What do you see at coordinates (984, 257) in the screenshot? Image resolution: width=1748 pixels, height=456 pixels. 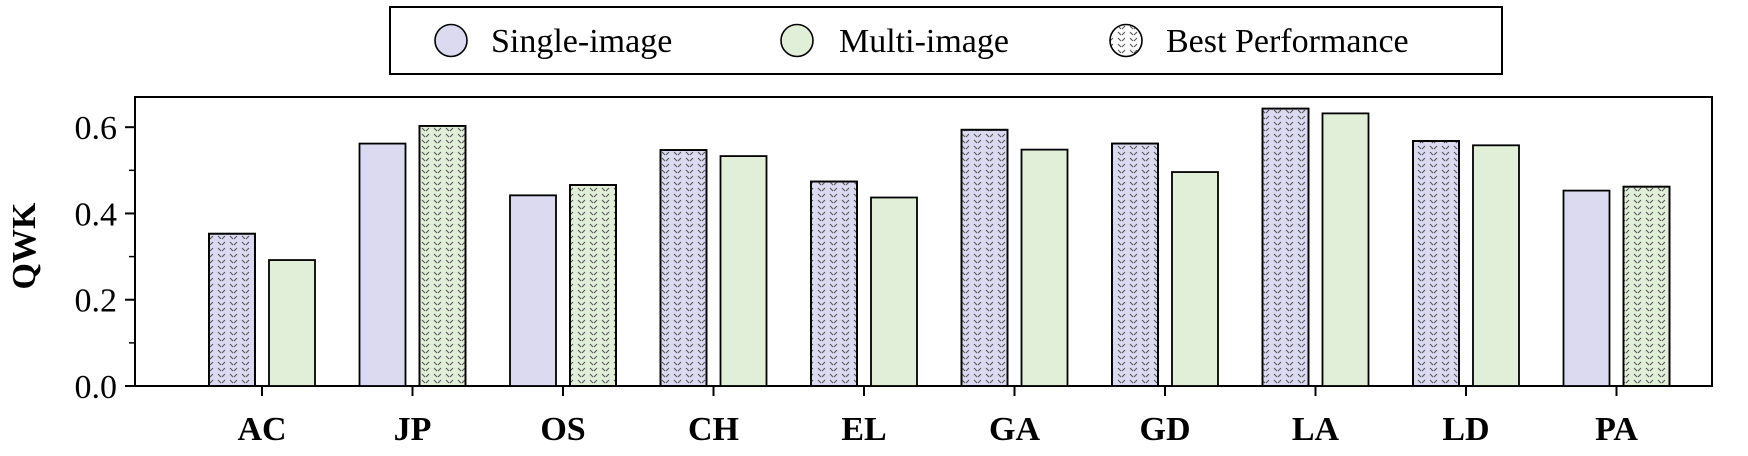 I see `best-performance-hatch-ga` at bounding box center [984, 257].